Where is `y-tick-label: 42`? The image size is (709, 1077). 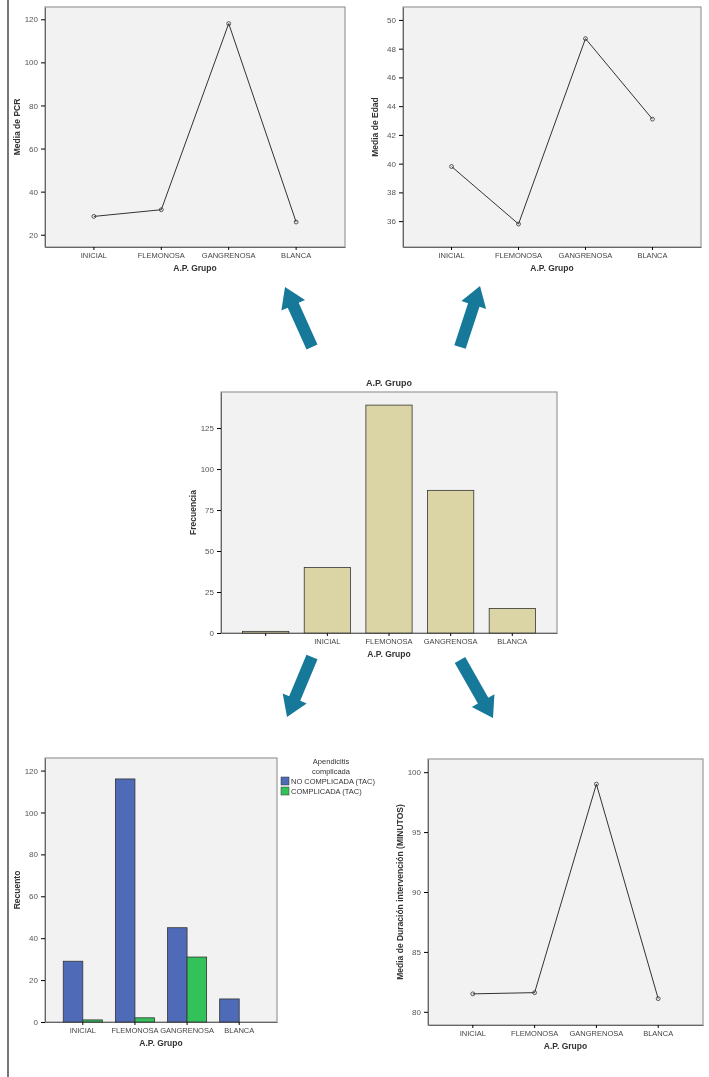
y-tick-label: 42 is located at coordinates (392, 135).